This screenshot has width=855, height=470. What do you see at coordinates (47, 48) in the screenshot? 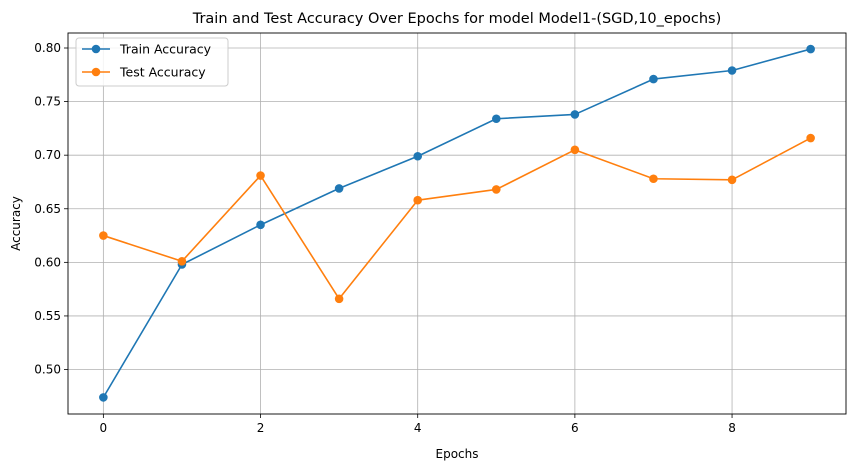
I see `y-tick-label: 0.80` at bounding box center [47, 48].